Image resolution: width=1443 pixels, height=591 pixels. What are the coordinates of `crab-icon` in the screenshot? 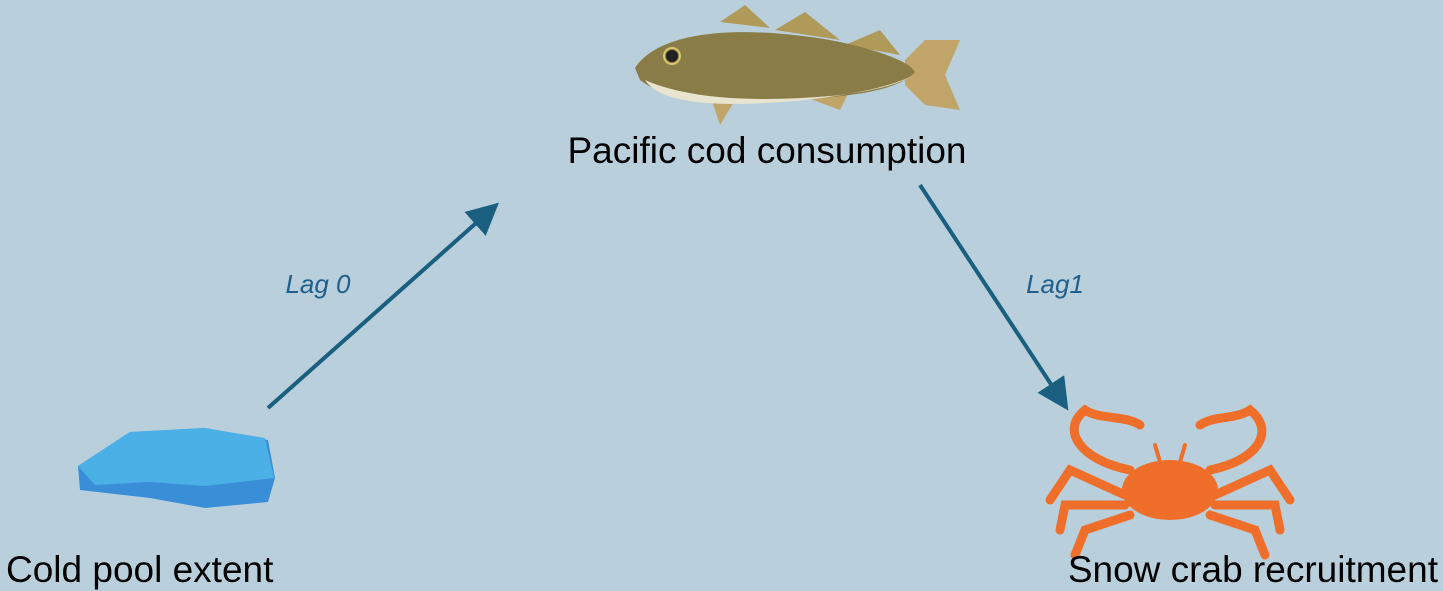 It's located at (1170, 482).